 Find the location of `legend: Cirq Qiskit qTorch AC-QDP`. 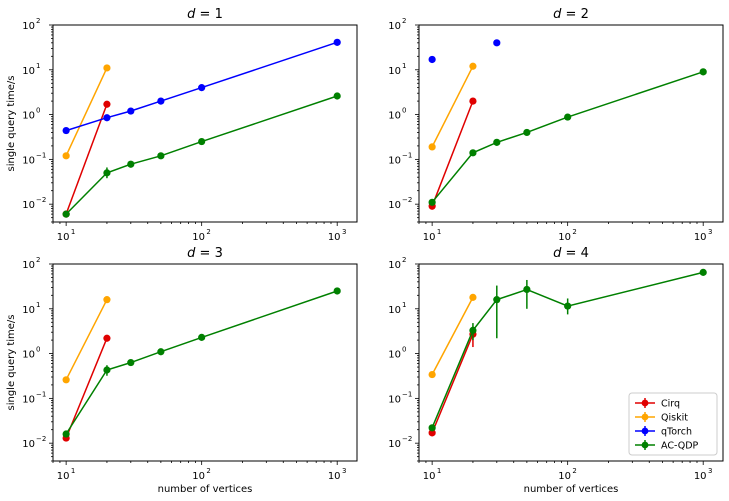

legend: Cirq Qiskit qTorch AC-QDP is located at coordinates (673, 424).